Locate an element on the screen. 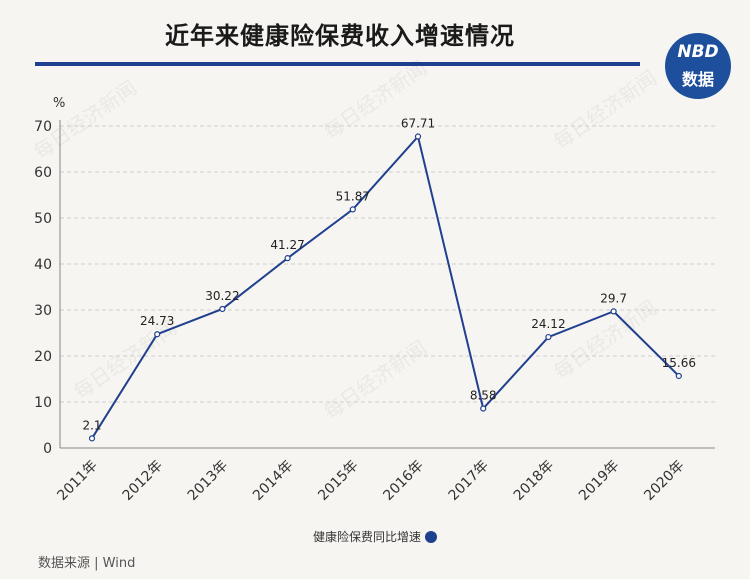  y-tick-label: 70 is located at coordinates (43, 127).